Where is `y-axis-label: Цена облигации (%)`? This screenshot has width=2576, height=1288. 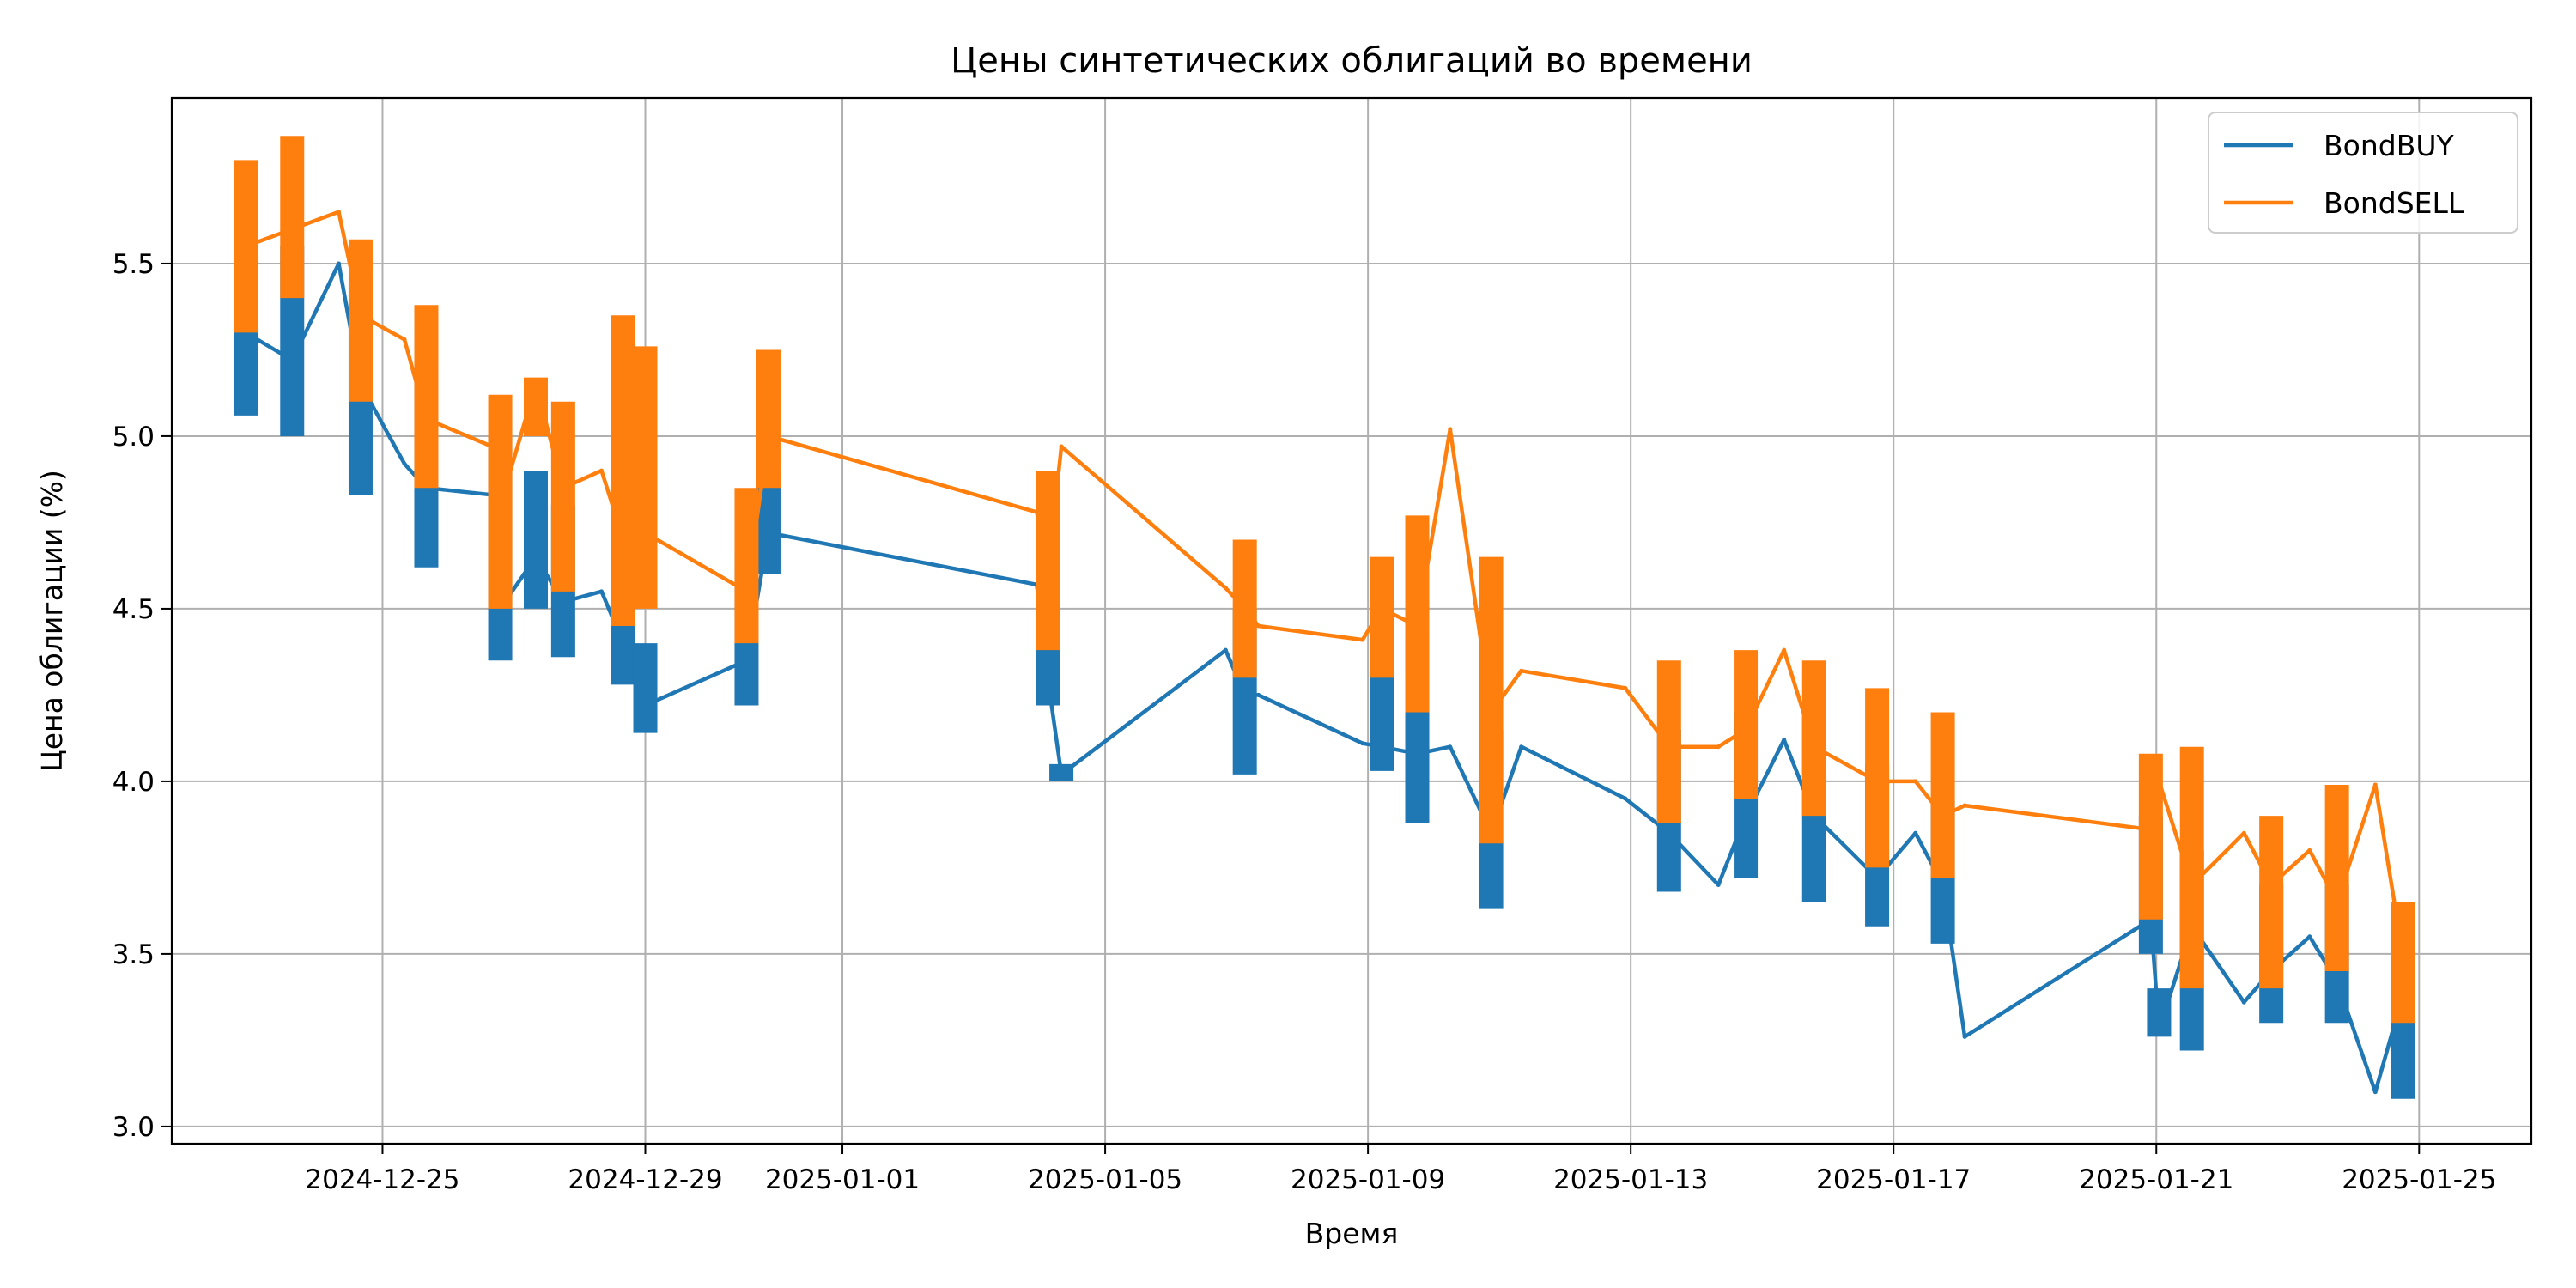
y-axis-label: Цена облигации (%) is located at coordinates (52, 621).